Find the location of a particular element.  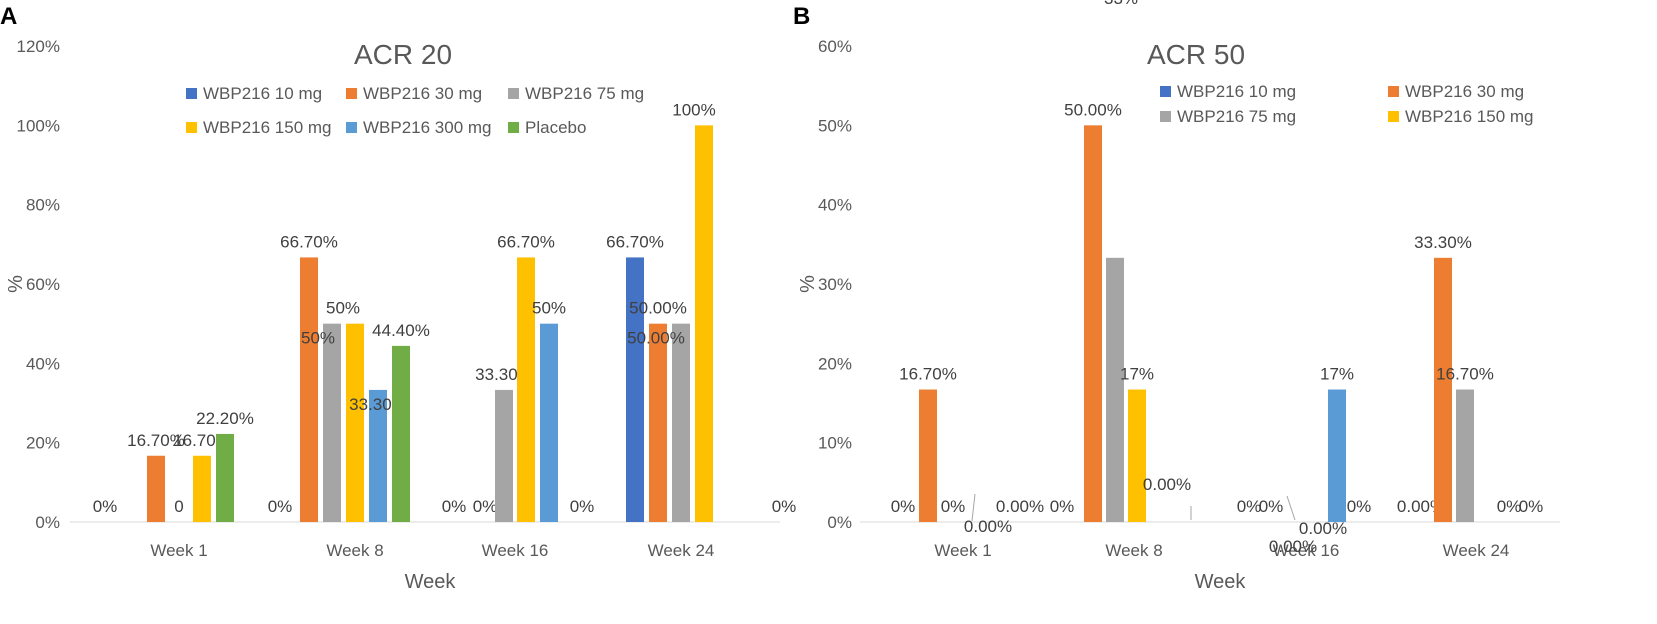

y-axis-label: % is located at coordinates (16, 284).